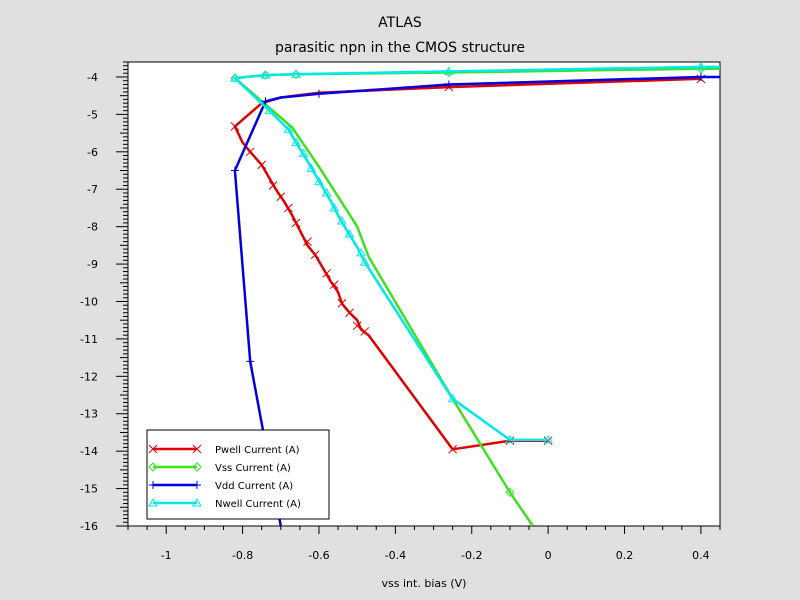 The width and height of the screenshot is (800, 600). I want to click on y-tick-label: -7, so click(92, 189).